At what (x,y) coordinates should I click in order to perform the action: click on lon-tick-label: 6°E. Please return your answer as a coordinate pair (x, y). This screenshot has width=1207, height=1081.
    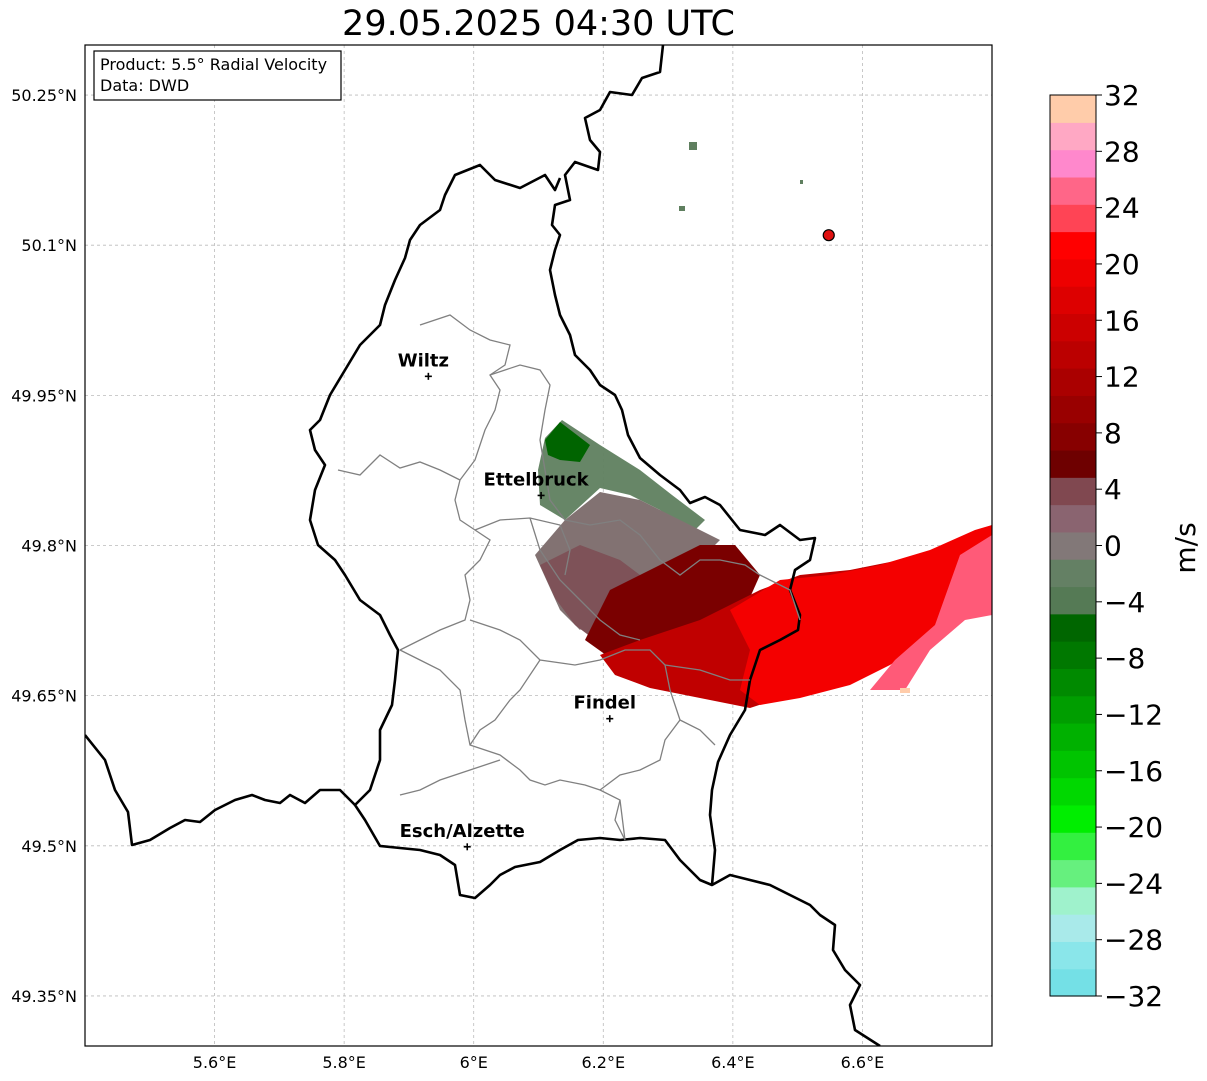
    Looking at the image, I should click on (474, 1062).